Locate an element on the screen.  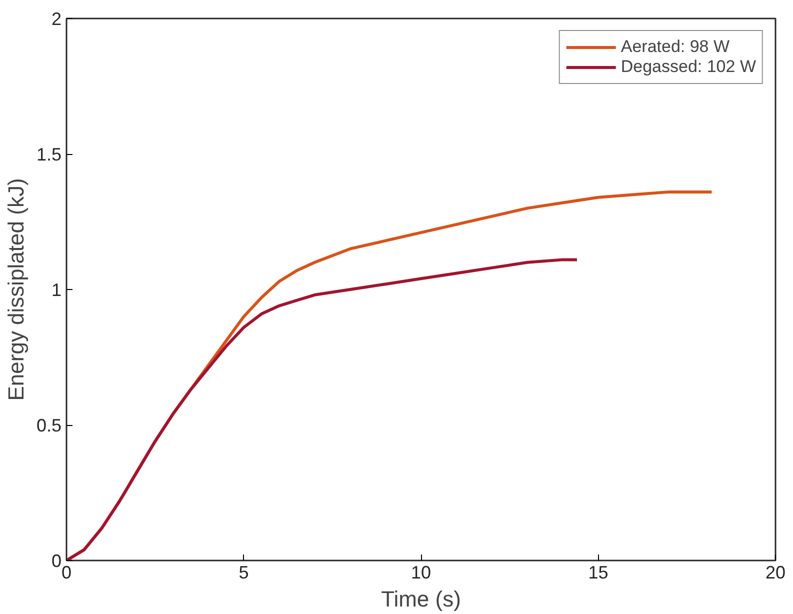
x-tick-label: 5 is located at coordinates (243, 572).